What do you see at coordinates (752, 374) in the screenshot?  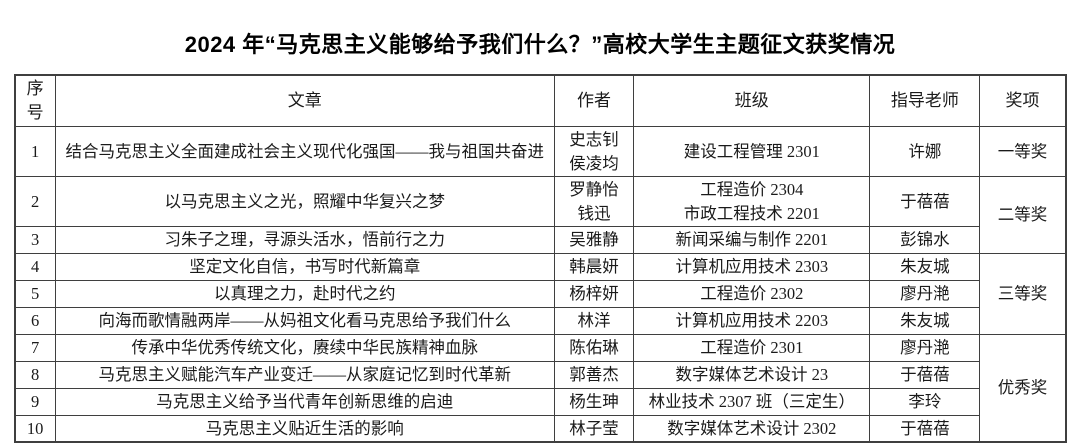 I see `cell-class: 数字媒体艺术设计 23` at bounding box center [752, 374].